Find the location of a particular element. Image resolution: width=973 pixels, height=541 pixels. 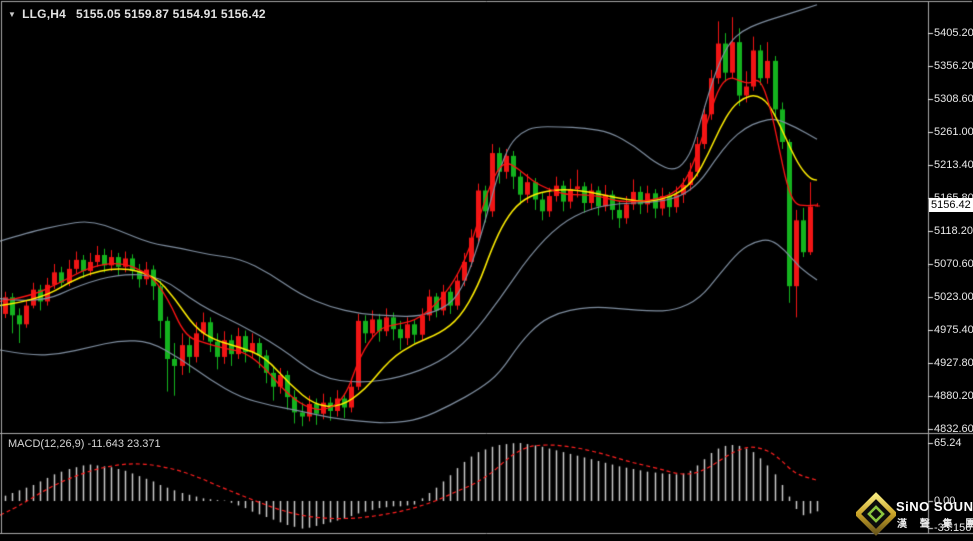

price-axis-label: 5213.40 is located at coordinates (953, 165).